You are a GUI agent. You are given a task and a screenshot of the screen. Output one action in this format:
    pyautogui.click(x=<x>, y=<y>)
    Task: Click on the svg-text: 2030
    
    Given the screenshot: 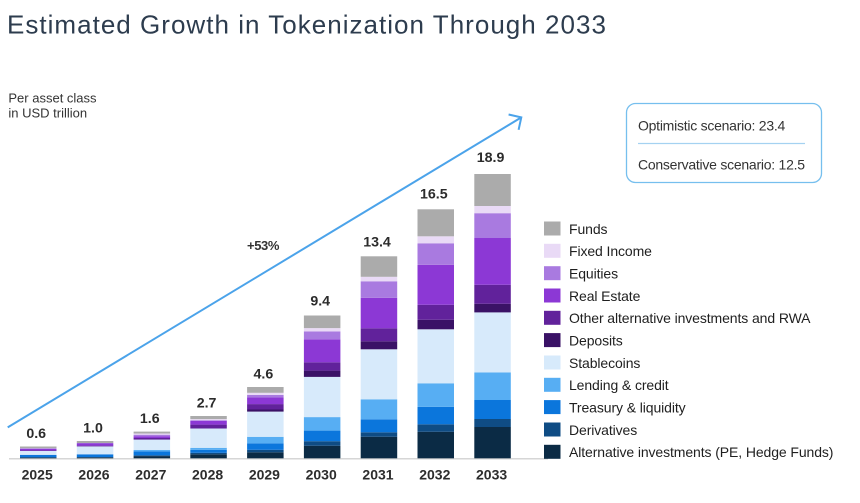 What is the action you would take?
    pyautogui.click(x=321, y=474)
    